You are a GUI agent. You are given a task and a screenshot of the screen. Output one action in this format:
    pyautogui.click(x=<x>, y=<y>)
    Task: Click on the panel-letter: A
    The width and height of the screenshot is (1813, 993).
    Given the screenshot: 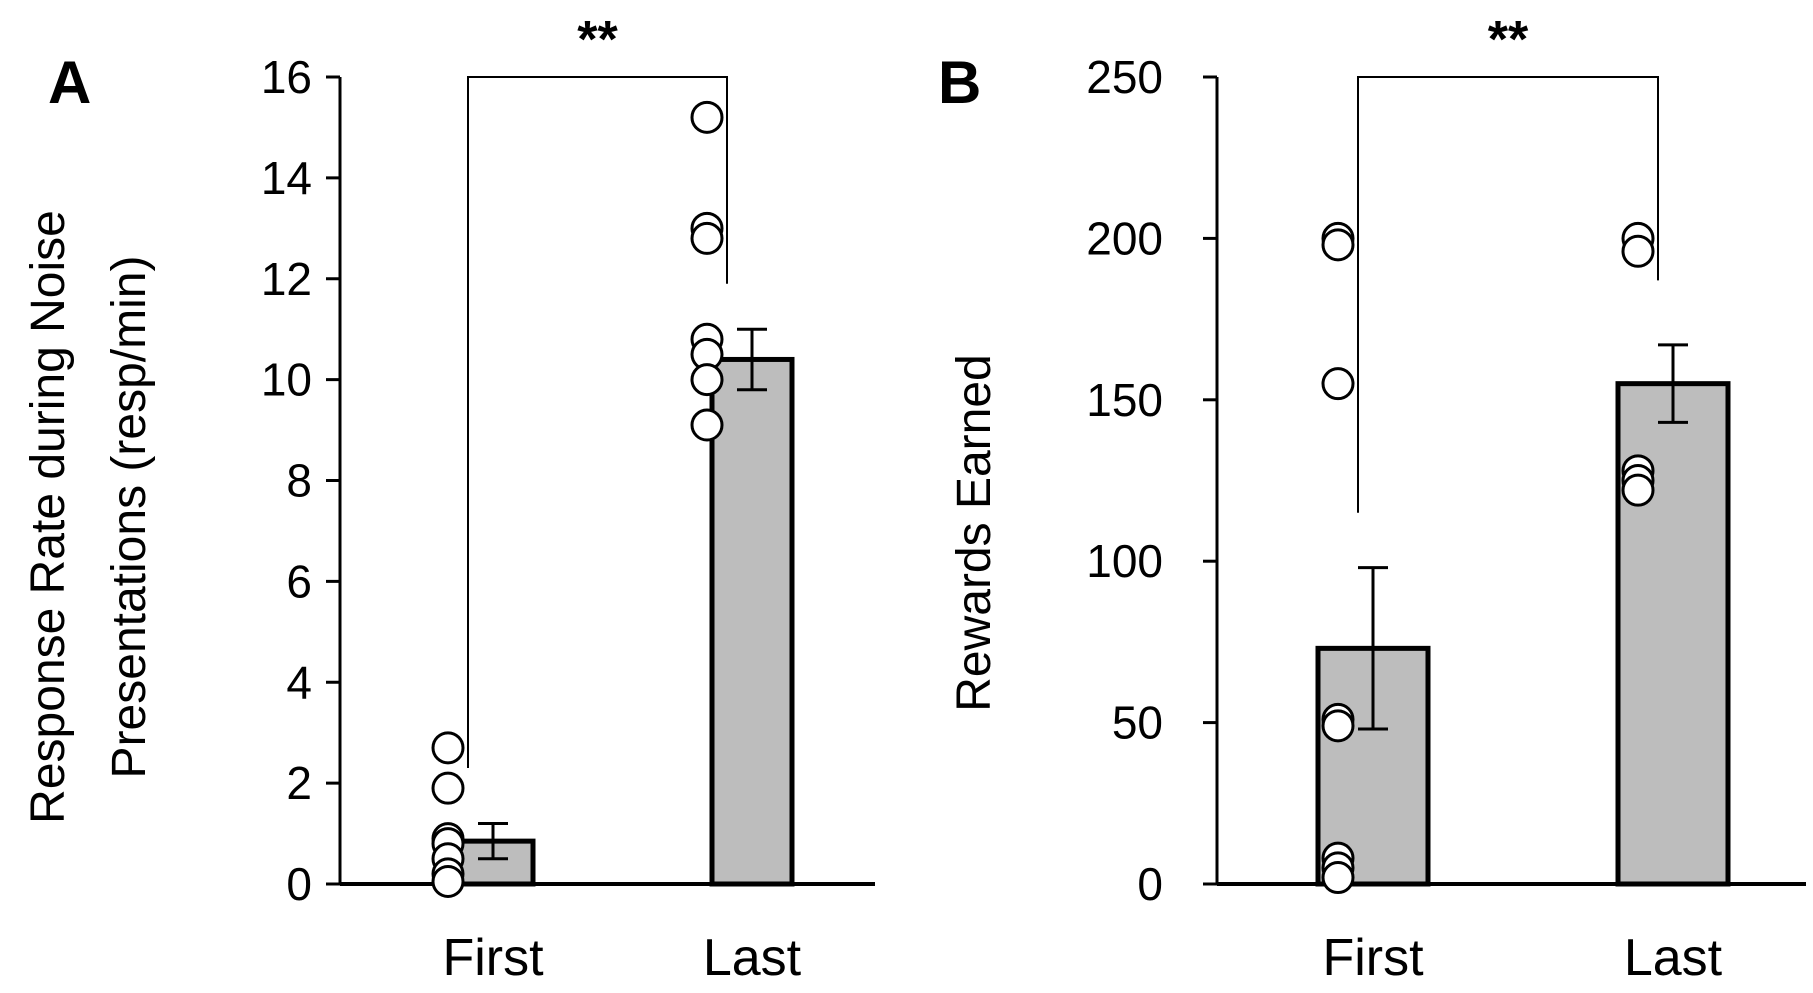 What is the action you would take?
    pyautogui.click(x=69, y=82)
    